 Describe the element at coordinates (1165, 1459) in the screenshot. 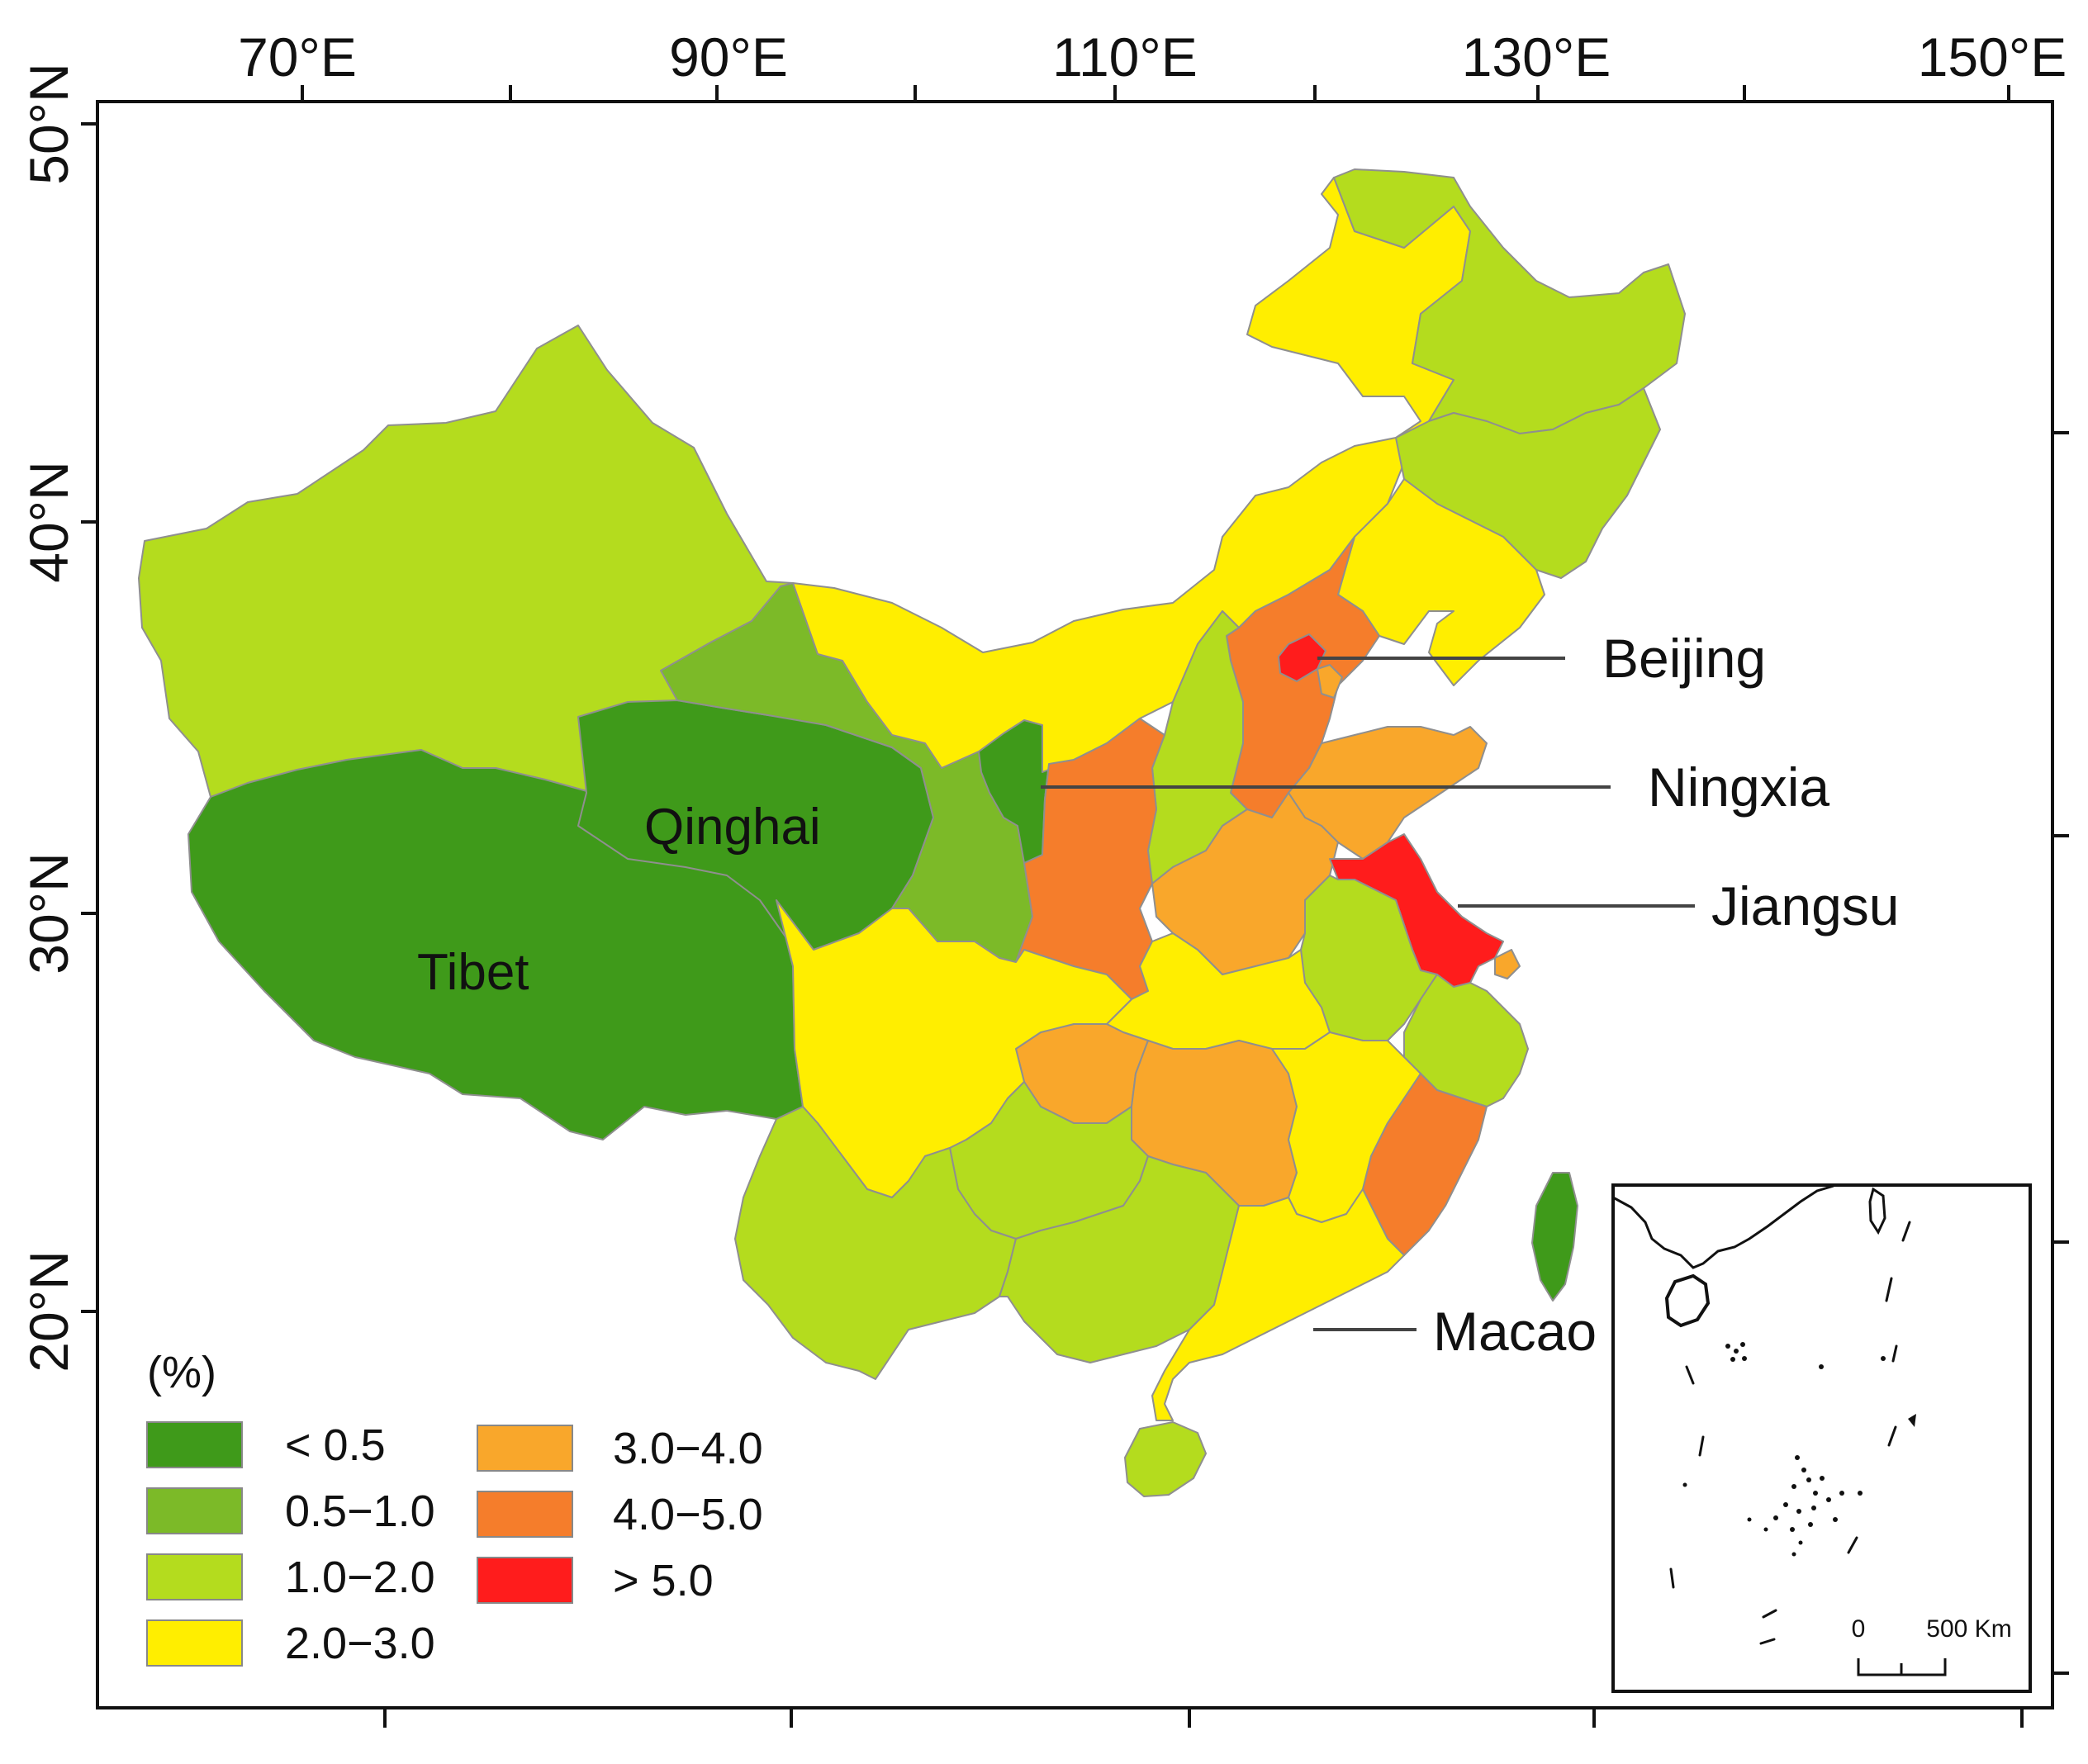

I see `province-hainan` at that location.